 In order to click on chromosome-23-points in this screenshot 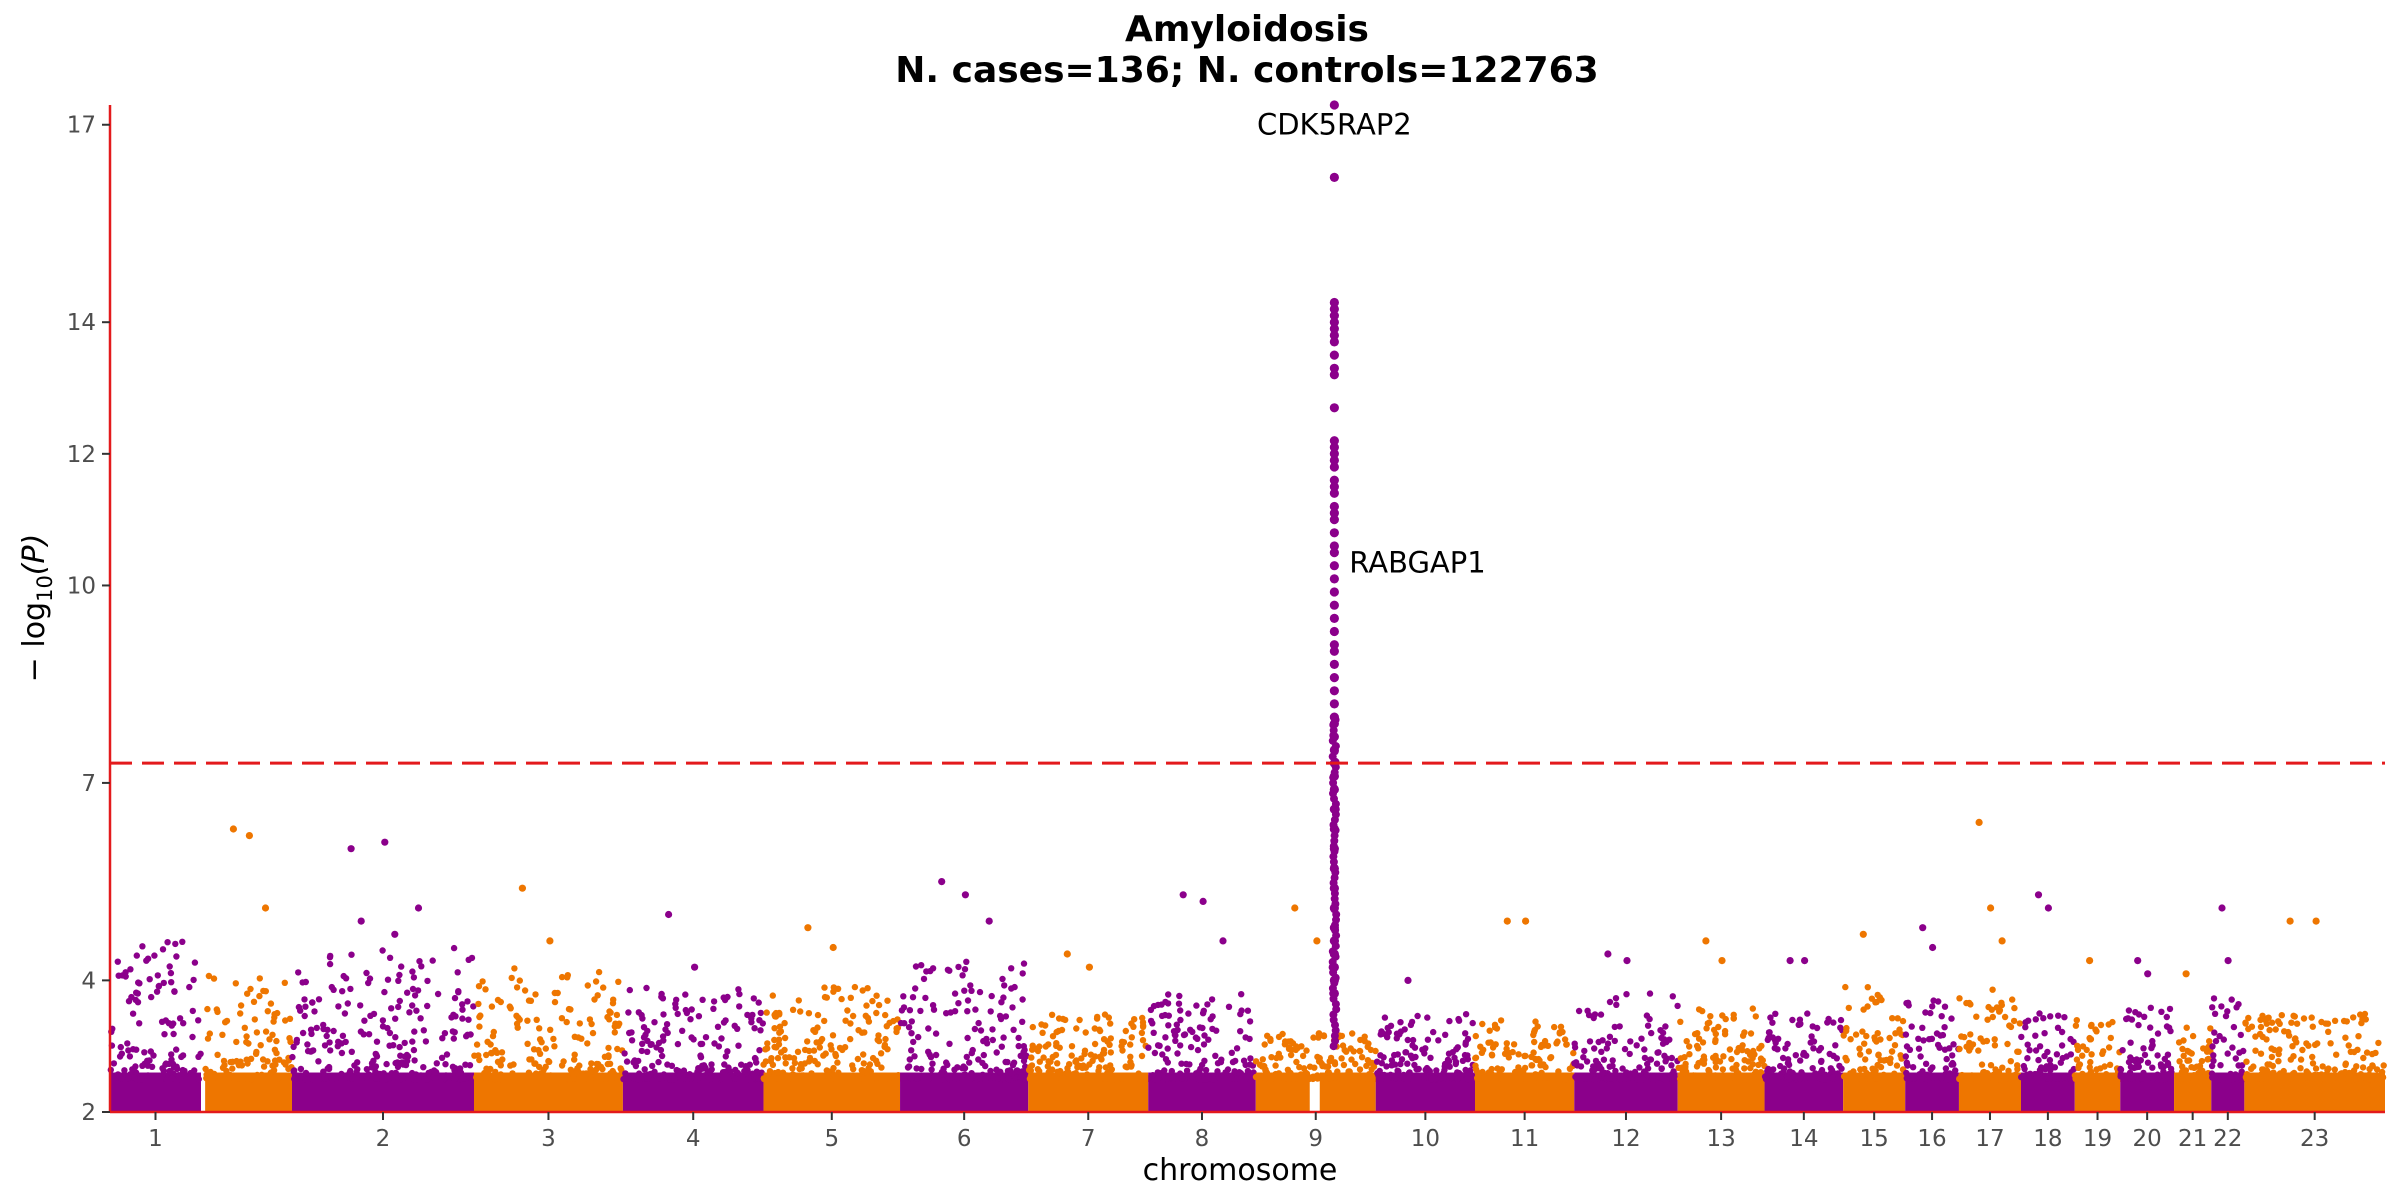, I will do `click(2314, 1014)`.